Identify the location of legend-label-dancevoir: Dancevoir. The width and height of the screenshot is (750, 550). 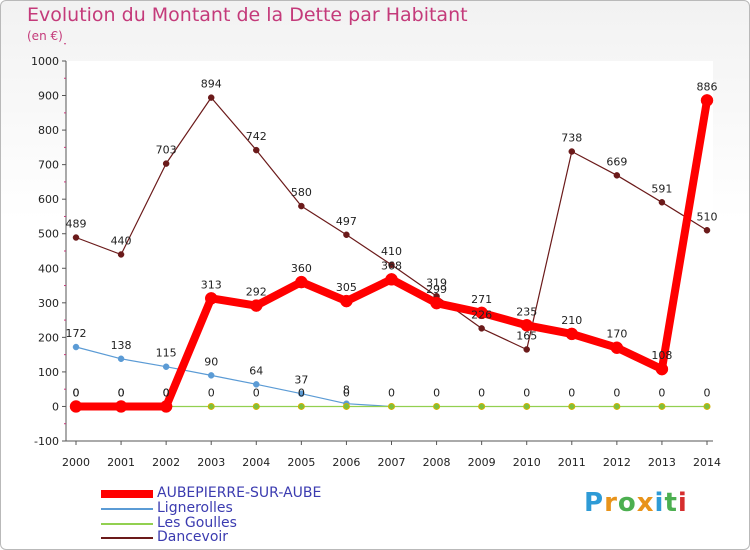
(193, 537).